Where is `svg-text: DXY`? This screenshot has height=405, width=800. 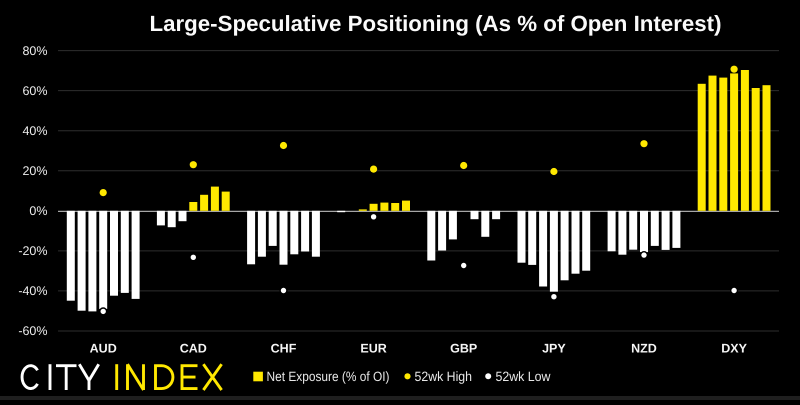
svg-text: DXY is located at coordinates (734, 349).